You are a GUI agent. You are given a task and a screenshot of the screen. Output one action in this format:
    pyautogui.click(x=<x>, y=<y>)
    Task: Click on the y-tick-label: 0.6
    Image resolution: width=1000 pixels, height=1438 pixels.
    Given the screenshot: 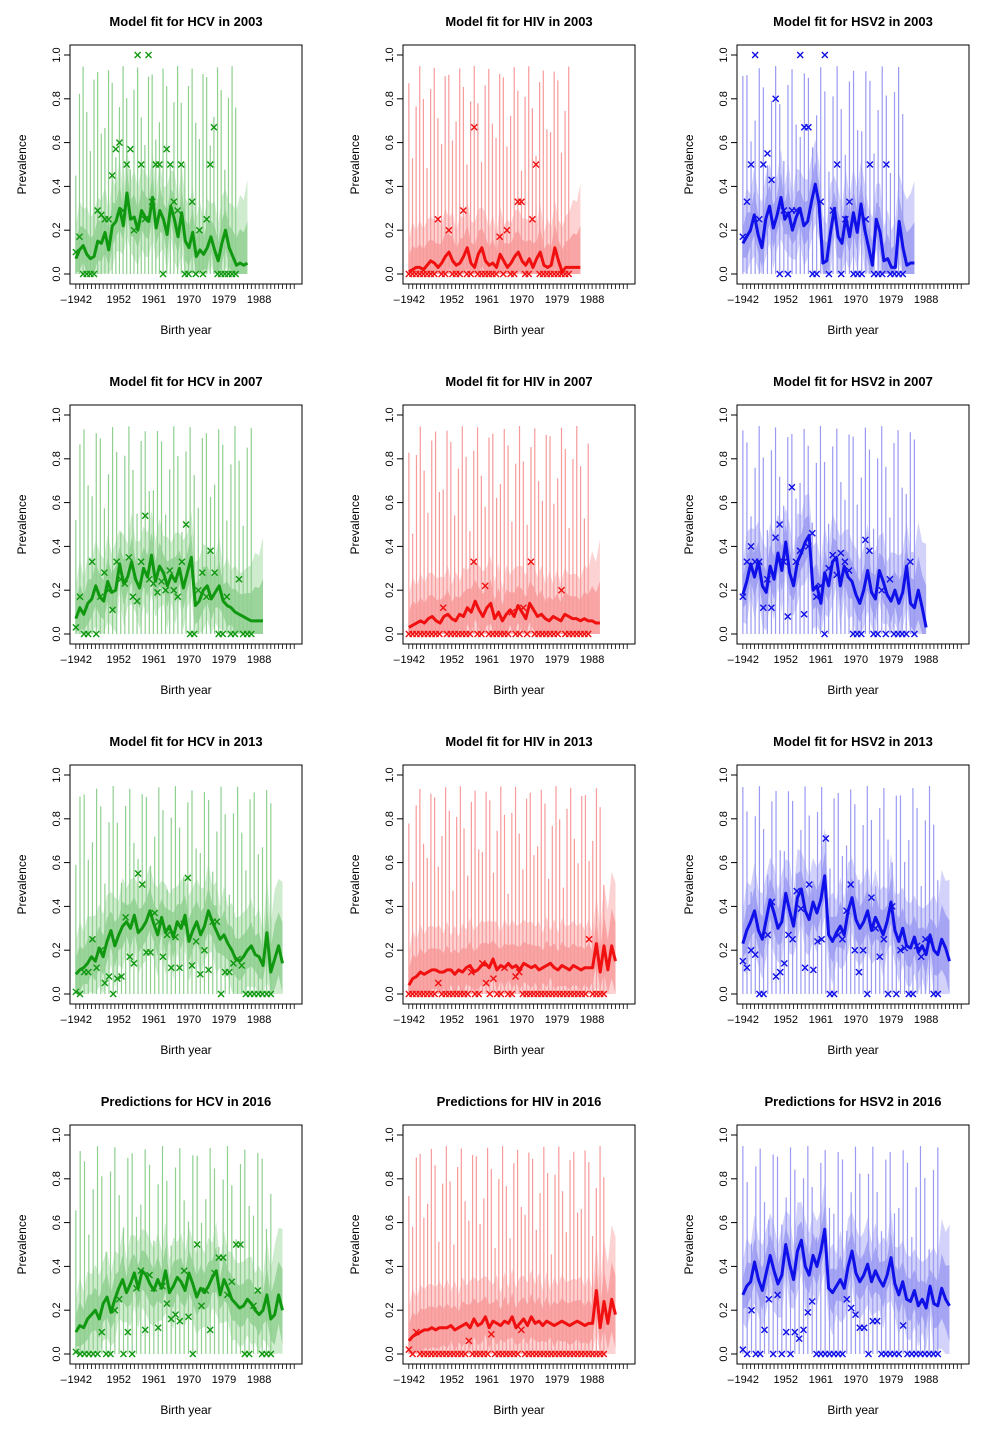 What is the action you would take?
    pyautogui.click(x=724, y=142)
    